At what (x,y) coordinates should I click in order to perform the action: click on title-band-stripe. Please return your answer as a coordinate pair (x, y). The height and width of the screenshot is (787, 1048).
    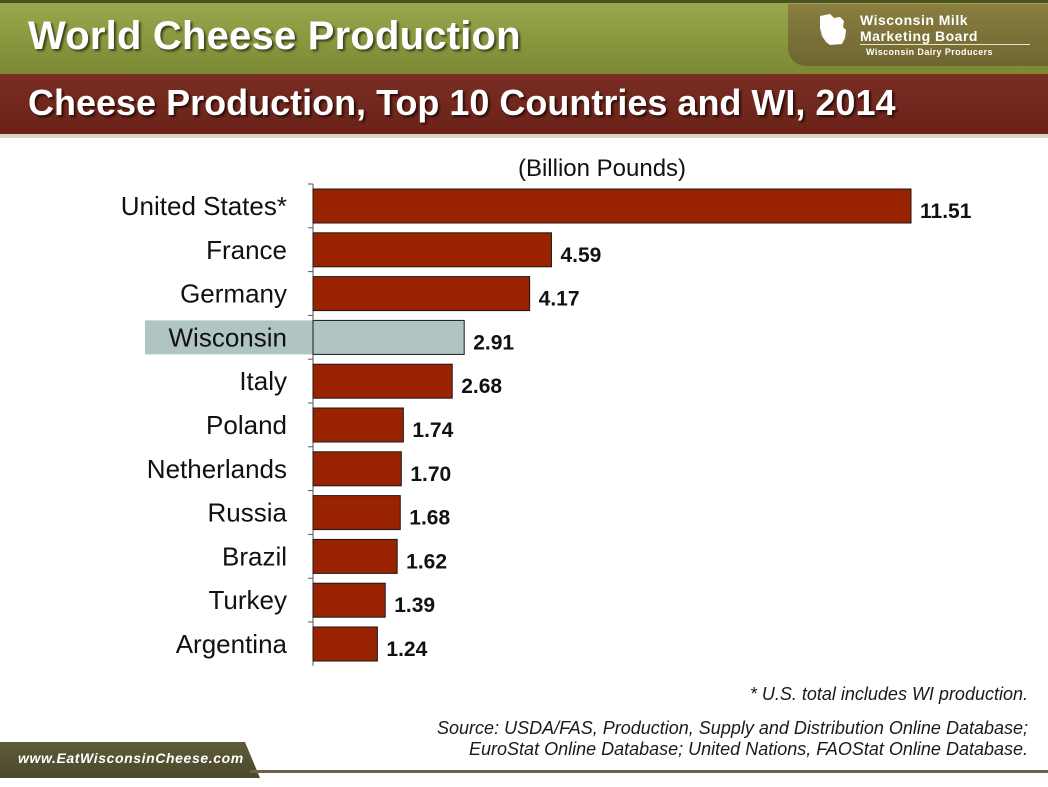
    Looking at the image, I should click on (524, 1).